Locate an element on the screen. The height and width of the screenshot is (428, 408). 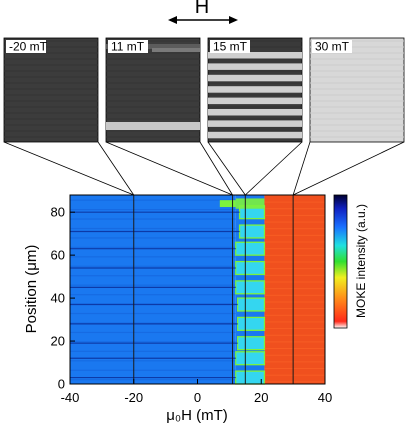
y-tick-label: 60 is located at coordinates (58, 255).